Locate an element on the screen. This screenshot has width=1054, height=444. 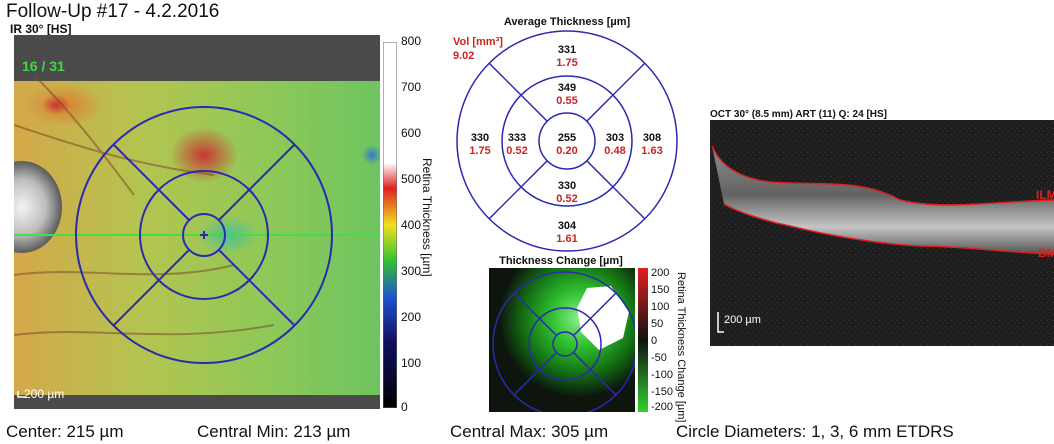
change-tick: 50 is located at coordinates (657, 324).